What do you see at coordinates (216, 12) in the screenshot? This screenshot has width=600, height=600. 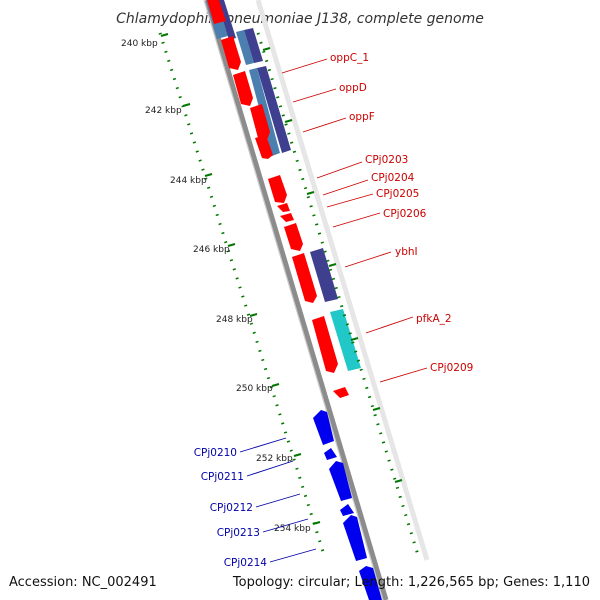 I see `gene-arrow-top` at bounding box center [216, 12].